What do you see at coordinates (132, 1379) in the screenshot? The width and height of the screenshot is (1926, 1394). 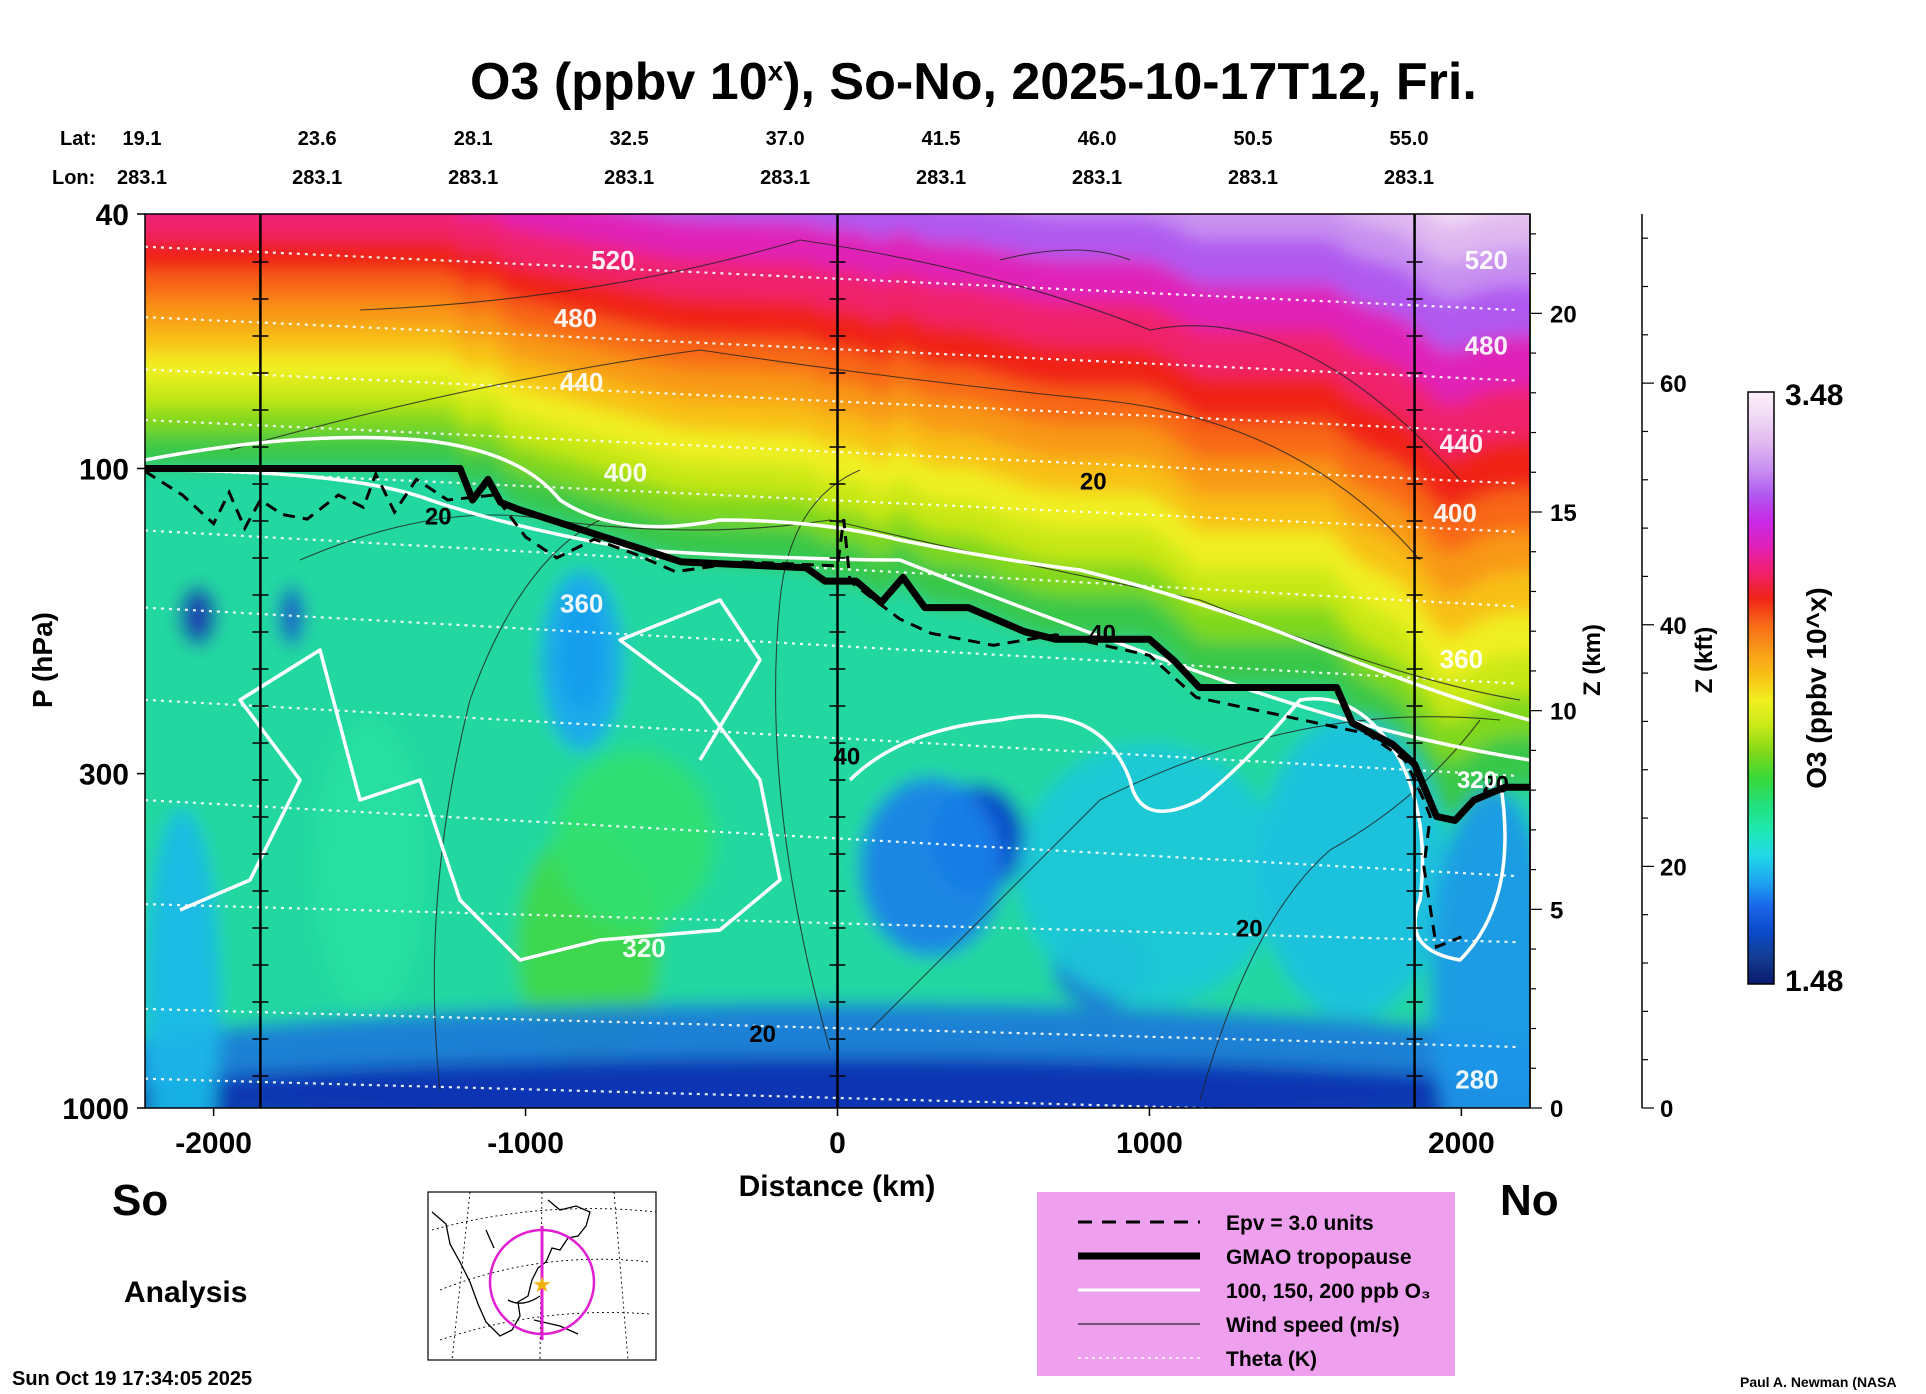 I see `timestamp: Sun Oct 19 17:34:05 2025` at bounding box center [132, 1379].